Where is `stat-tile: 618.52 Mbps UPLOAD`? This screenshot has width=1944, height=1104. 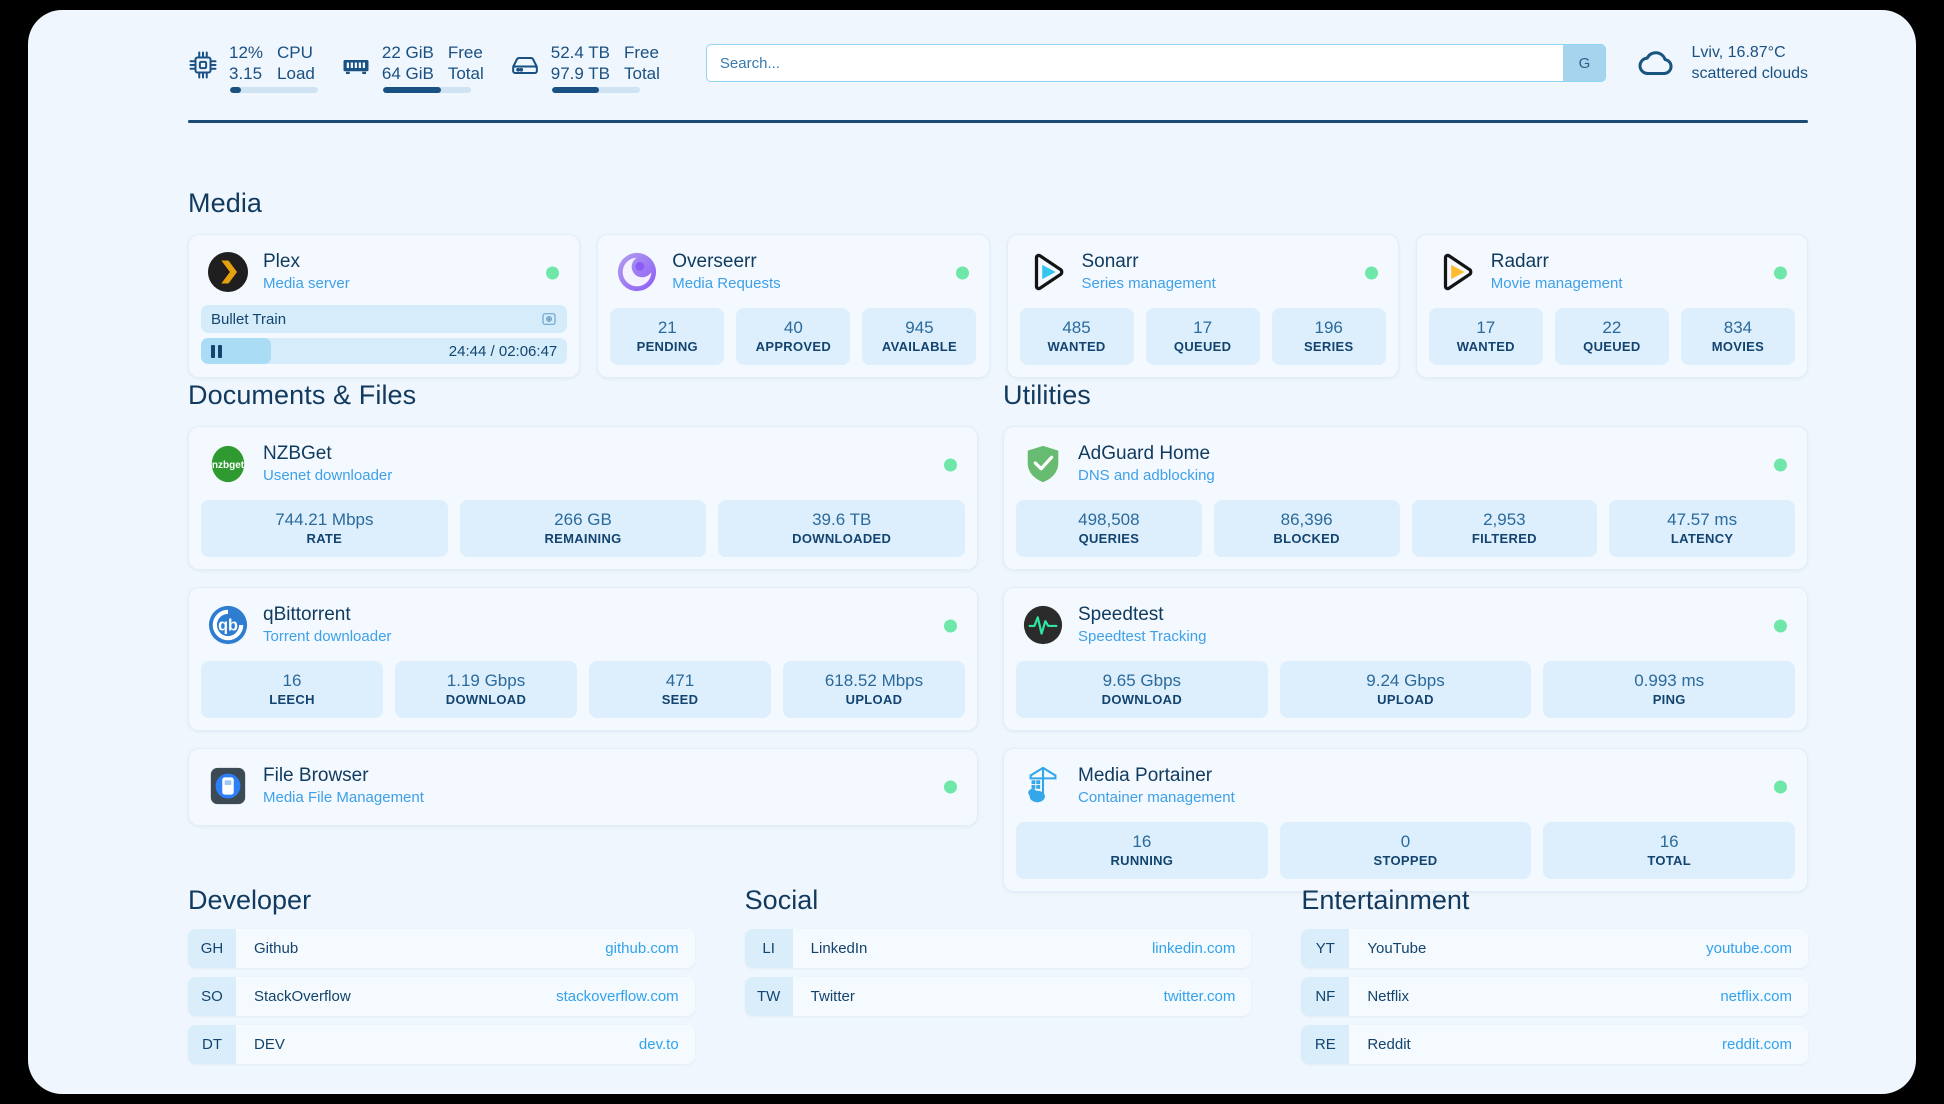
stat-tile: 618.52 Mbps UPLOAD is located at coordinates (874, 689).